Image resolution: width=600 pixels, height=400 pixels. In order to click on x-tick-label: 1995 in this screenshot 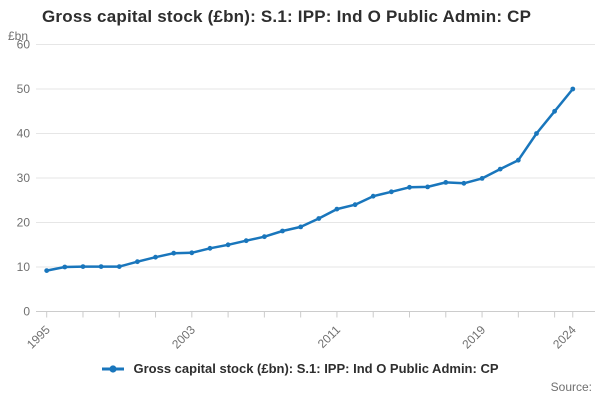, I will do `click(38, 336)`.